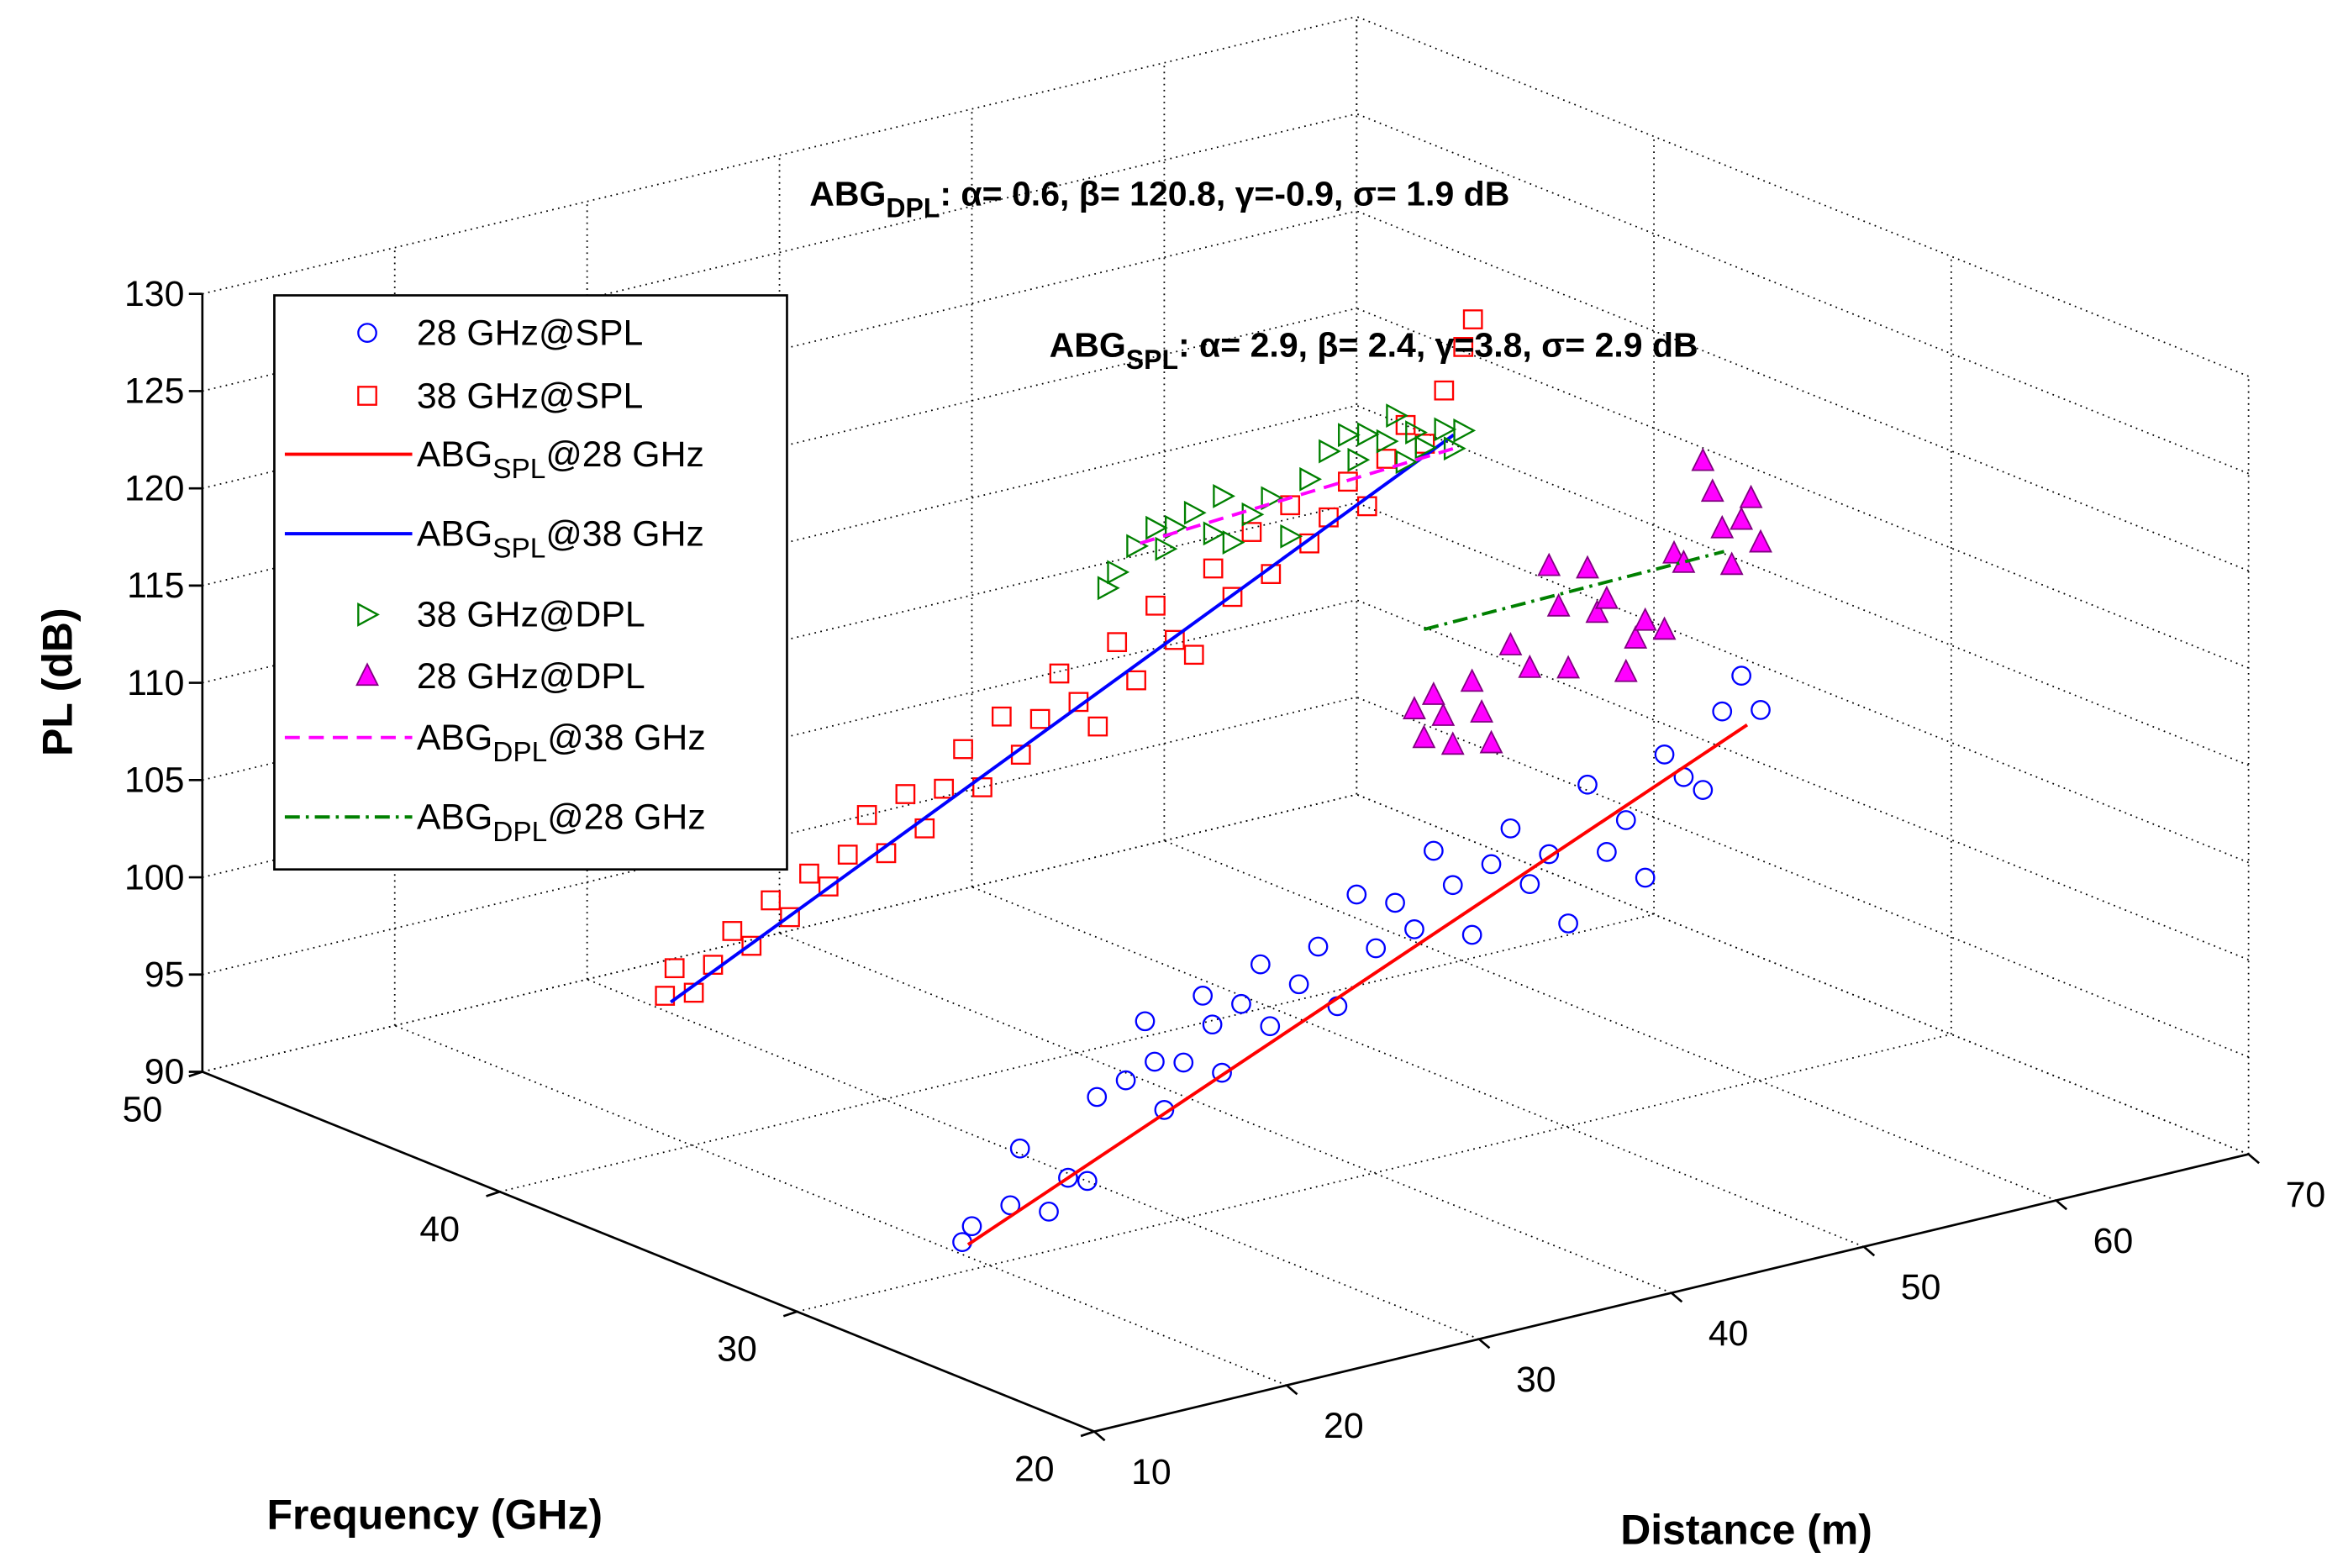 This screenshot has width=2343, height=1568. I want to click on y-axis-label: Frequency (GHz), so click(435, 1516).